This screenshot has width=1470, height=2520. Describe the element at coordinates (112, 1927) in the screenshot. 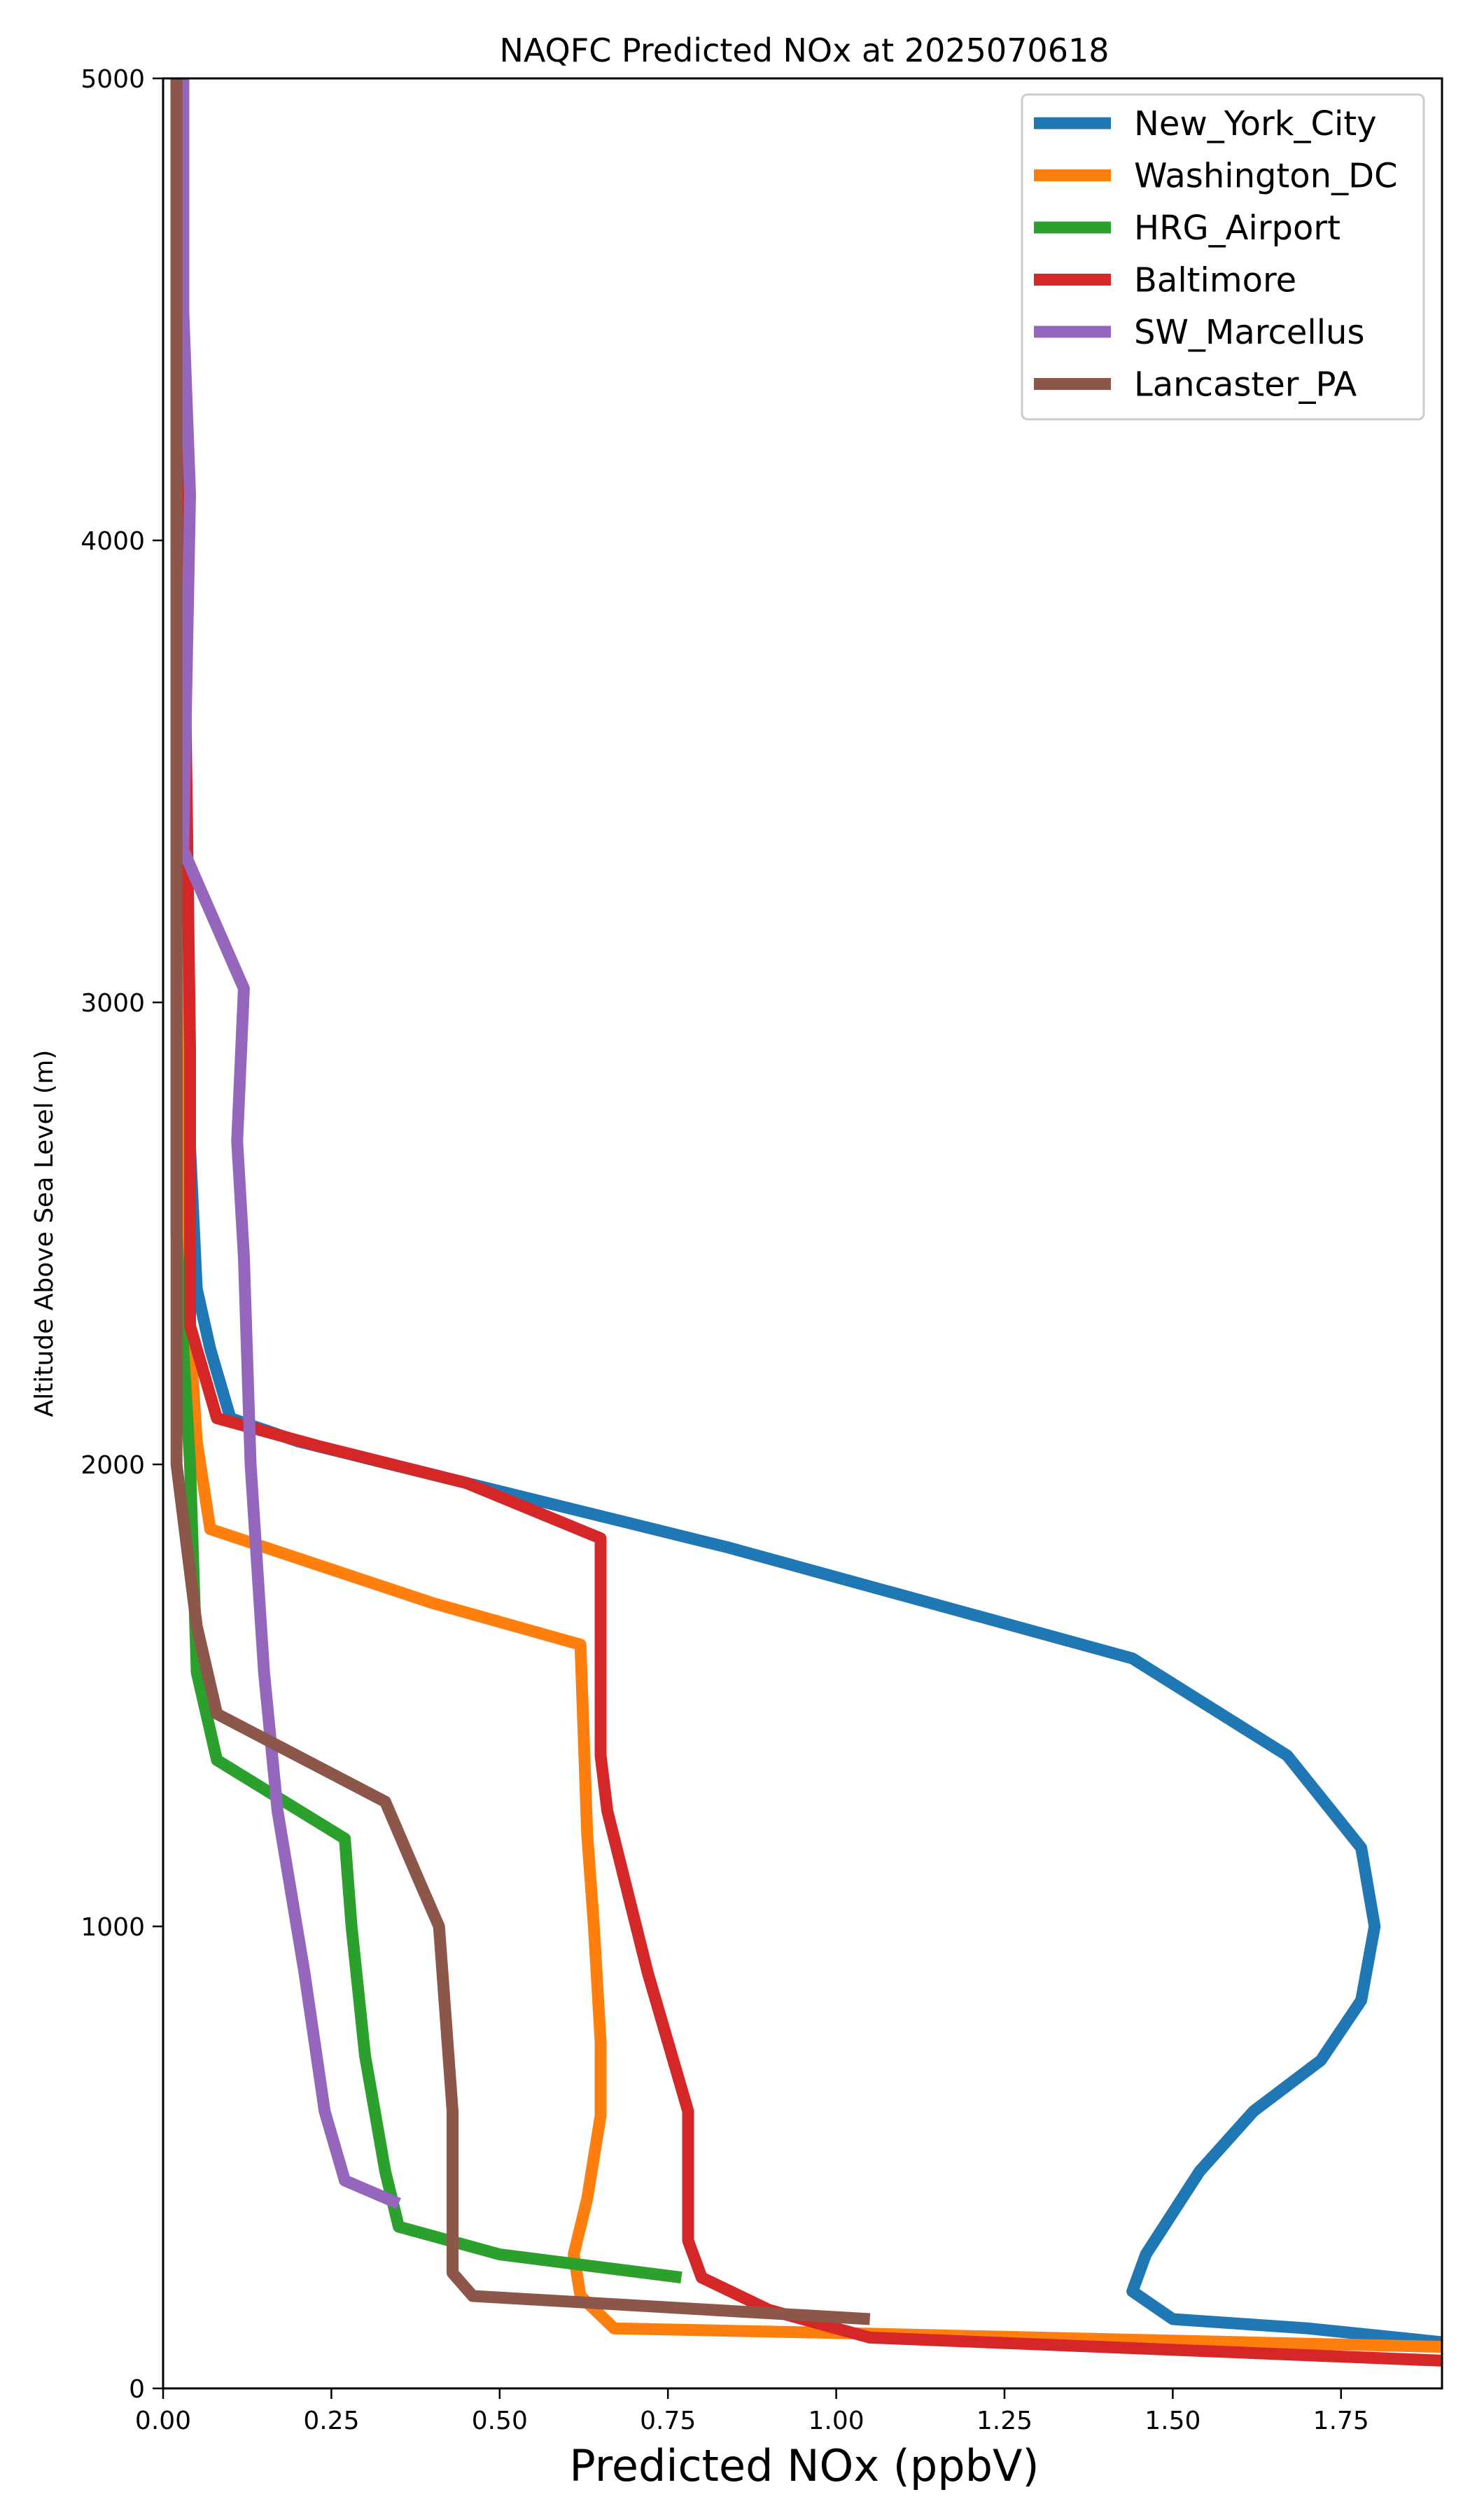

I see `y-tick-label: 1000` at that location.